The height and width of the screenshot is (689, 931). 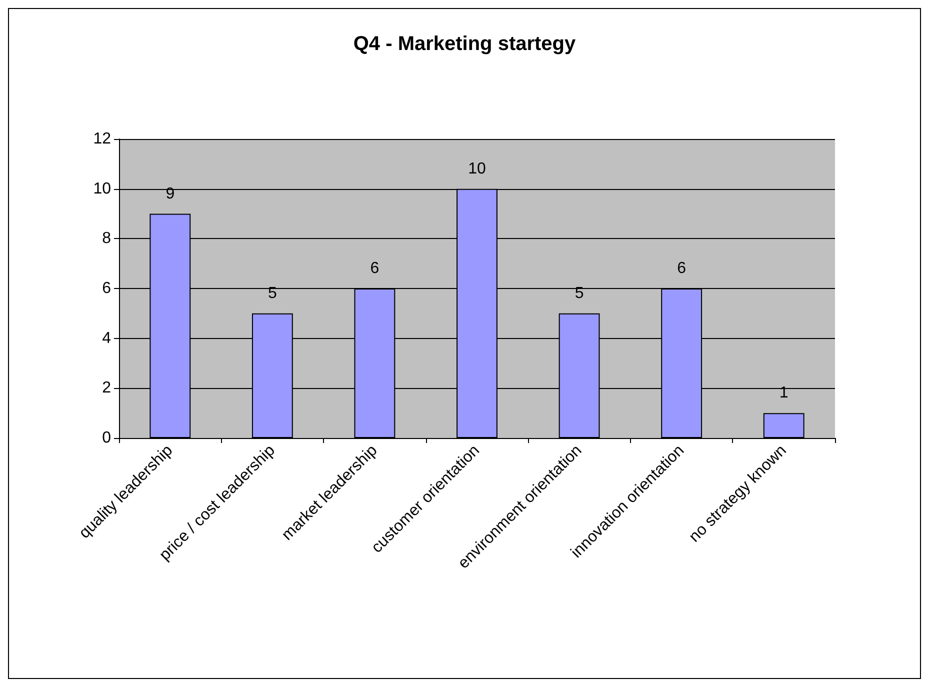 What do you see at coordinates (465, 44) in the screenshot?
I see `chart-title: Q4 - Marketing startegy` at bounding box center [465, 44].